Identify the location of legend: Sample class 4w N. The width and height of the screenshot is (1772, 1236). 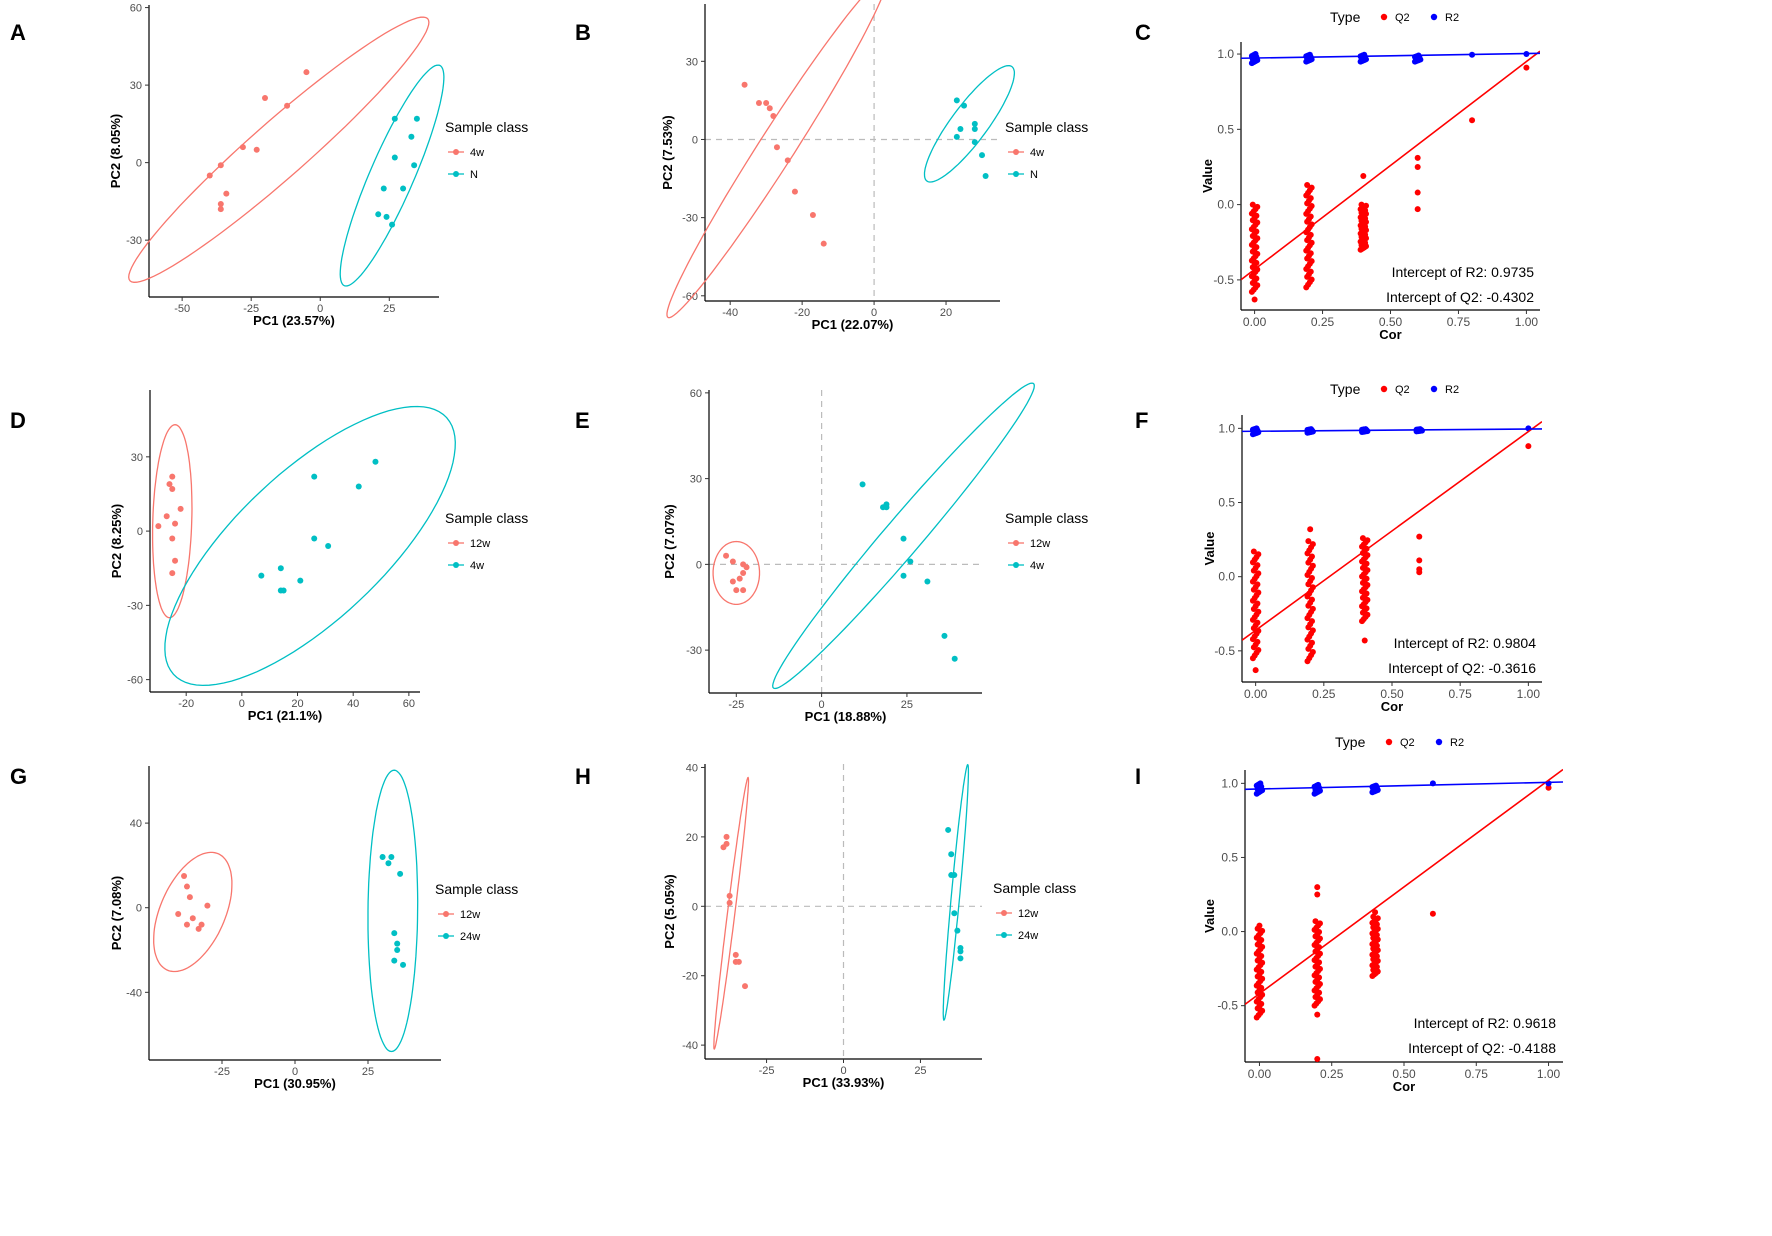
(486, 150).